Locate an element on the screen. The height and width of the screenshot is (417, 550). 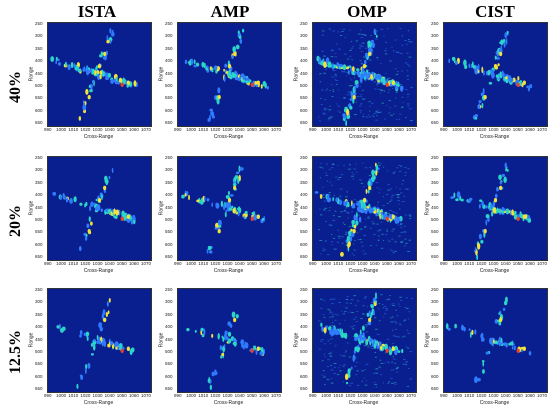
isar-image is located at coordinates (229, 208).